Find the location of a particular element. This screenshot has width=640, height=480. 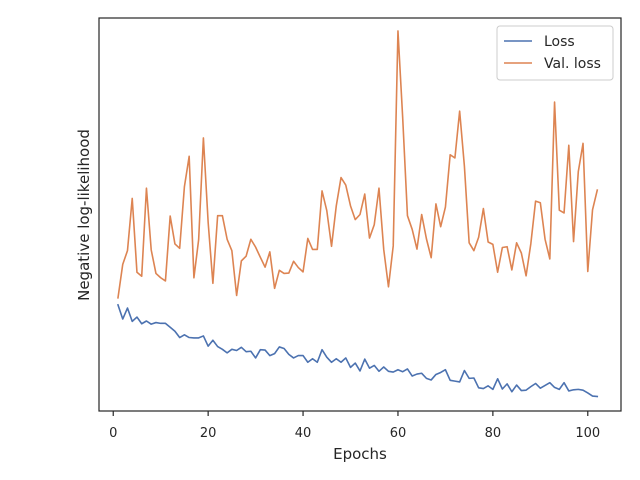

x-tick-label: 40 is located at coordinates (303, 433).